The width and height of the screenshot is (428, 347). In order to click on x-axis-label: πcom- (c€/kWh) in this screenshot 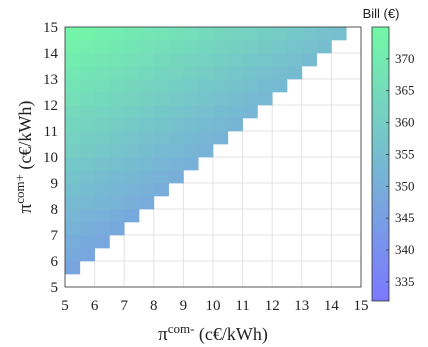, I will do `click(213, 333)`.